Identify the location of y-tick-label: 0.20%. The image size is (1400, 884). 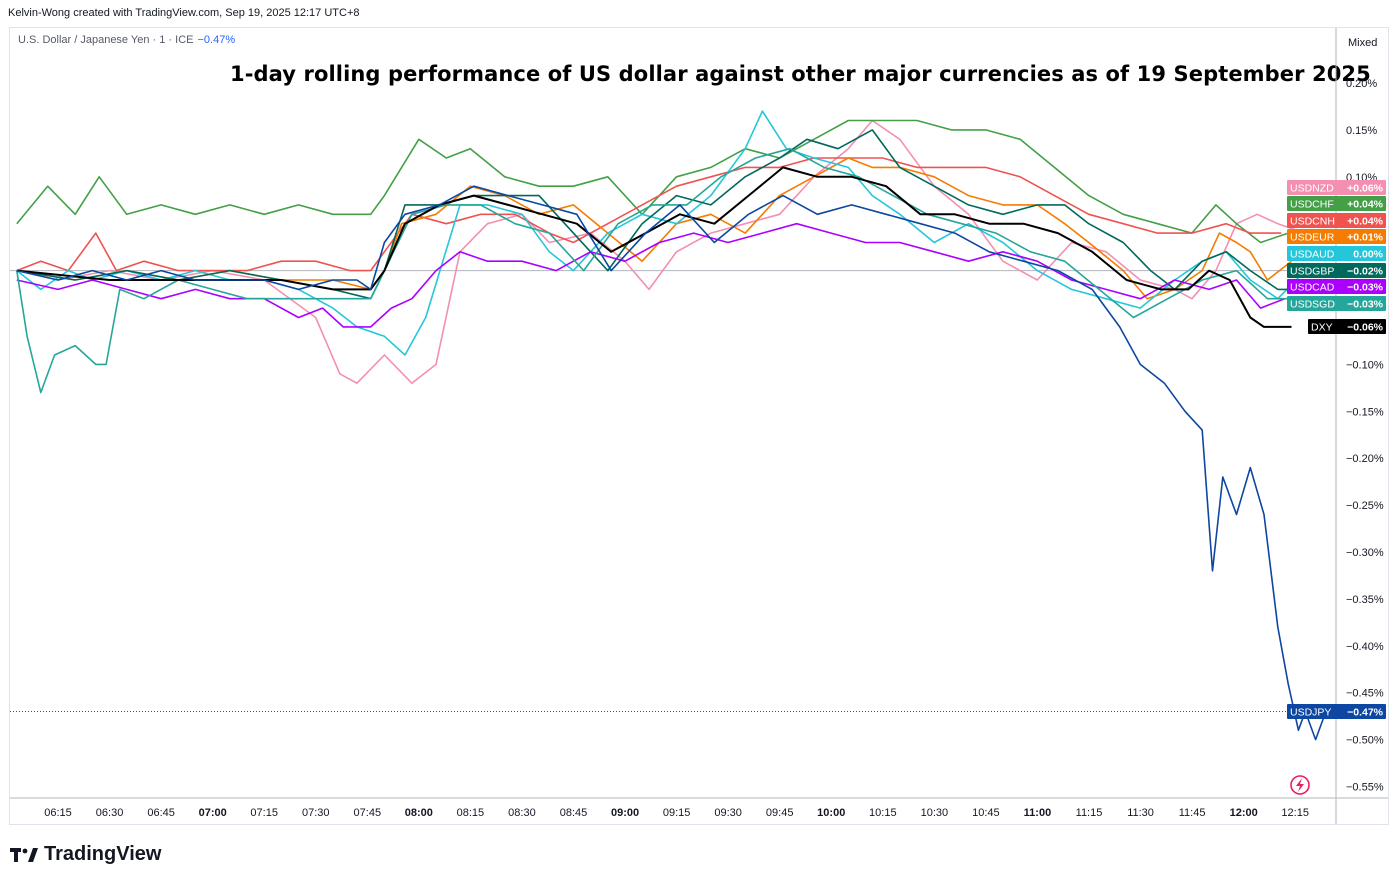
(1361, 84).